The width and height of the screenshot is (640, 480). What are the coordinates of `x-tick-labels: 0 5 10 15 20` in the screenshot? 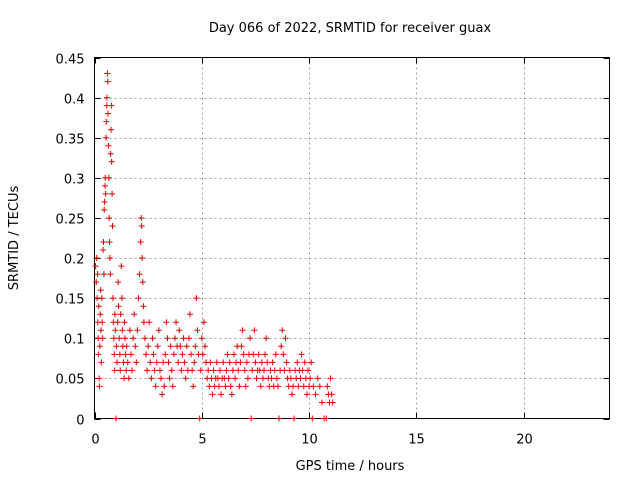 It's located at (311, 440).